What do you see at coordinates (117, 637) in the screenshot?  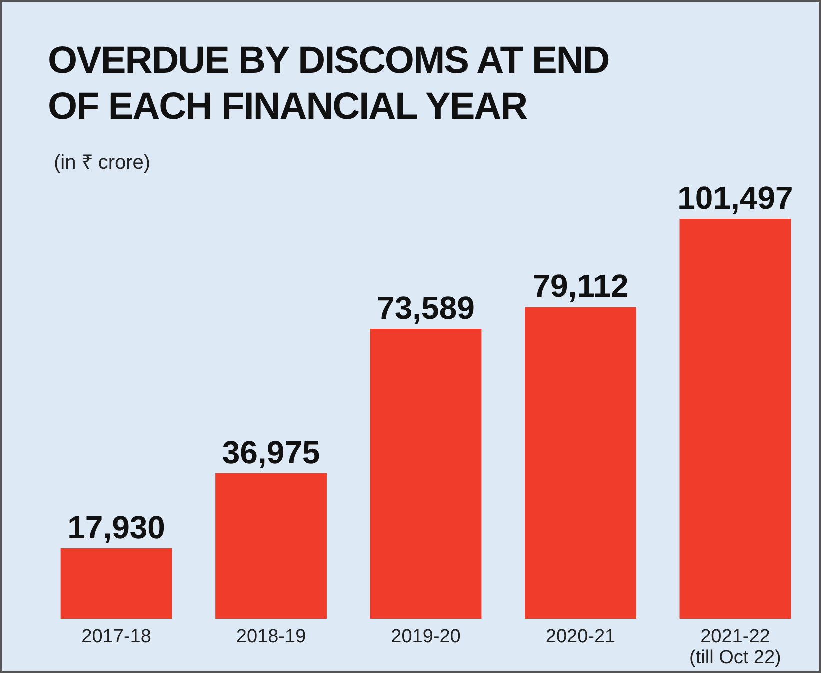 I see `x-tick-label: 2017-18` at bounding box center [117, 637].